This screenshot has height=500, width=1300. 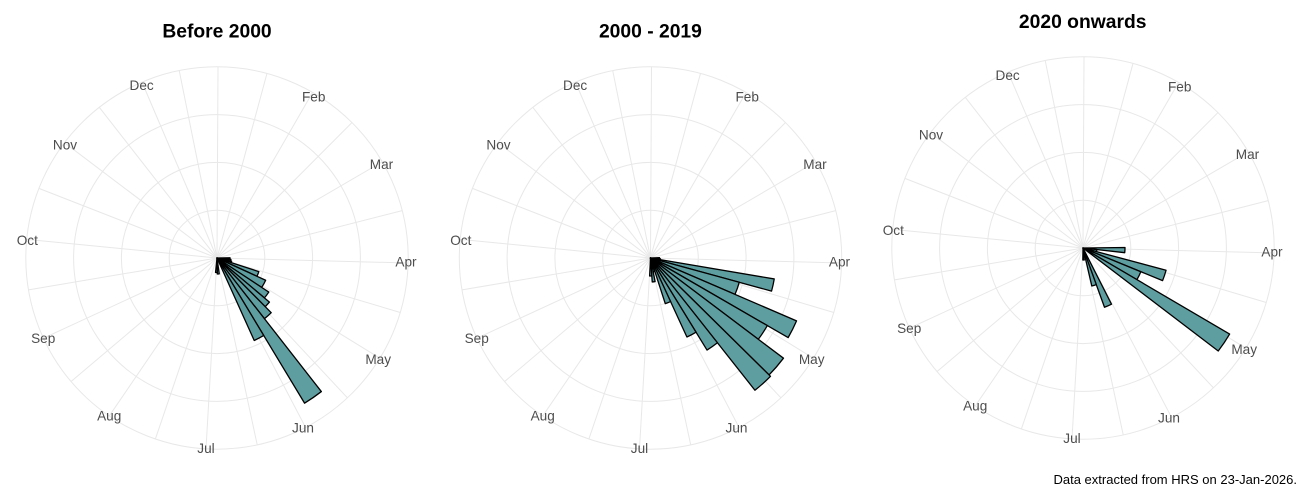 I want to click on svg-text:Data extracted from HRS on 23-: Data extracted from HRS on 23-Jan-2026., so click(x=1175, y=479).